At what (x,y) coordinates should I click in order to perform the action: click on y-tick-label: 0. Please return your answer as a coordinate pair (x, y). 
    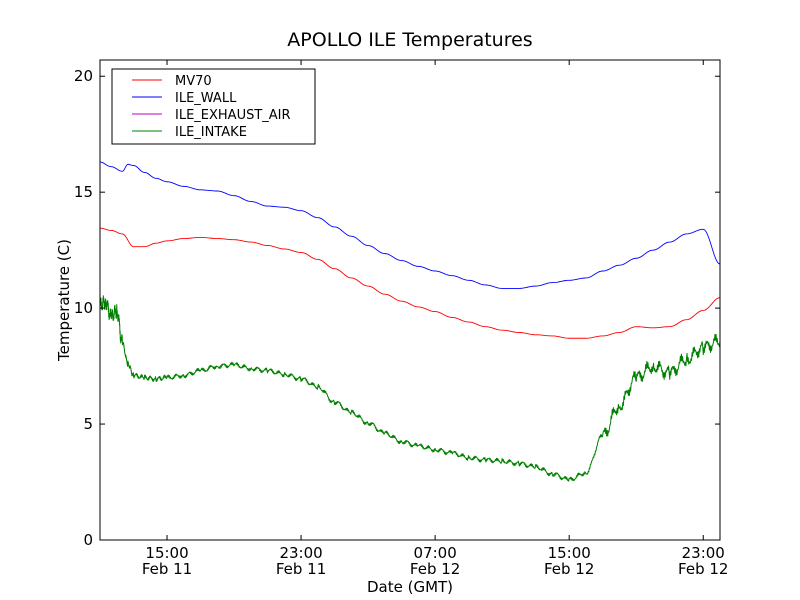
    Looking at the image, I should click on (88, 540).